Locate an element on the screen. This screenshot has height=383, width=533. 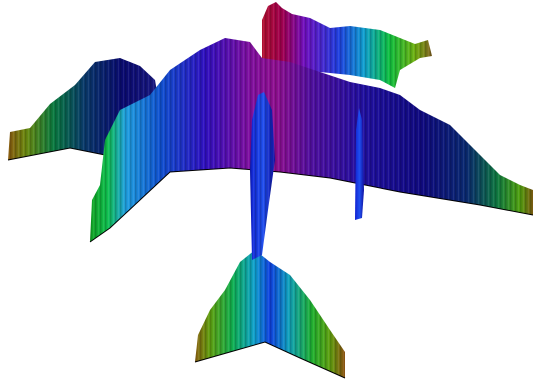
back-wing-edge is located at coordinates (59, 154).